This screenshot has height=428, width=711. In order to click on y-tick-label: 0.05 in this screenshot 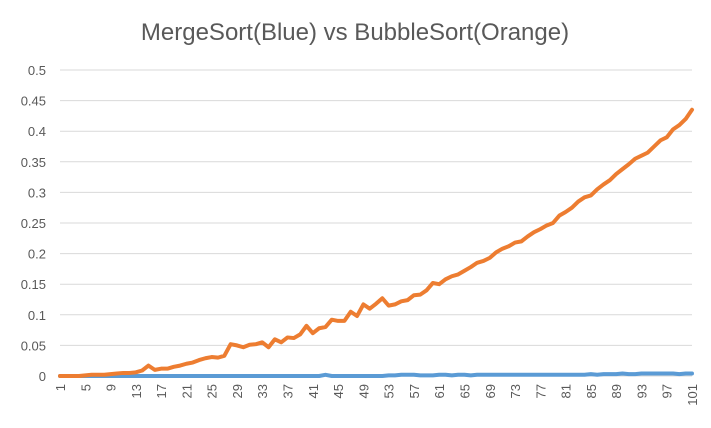, I will do `click(33, 345)`.